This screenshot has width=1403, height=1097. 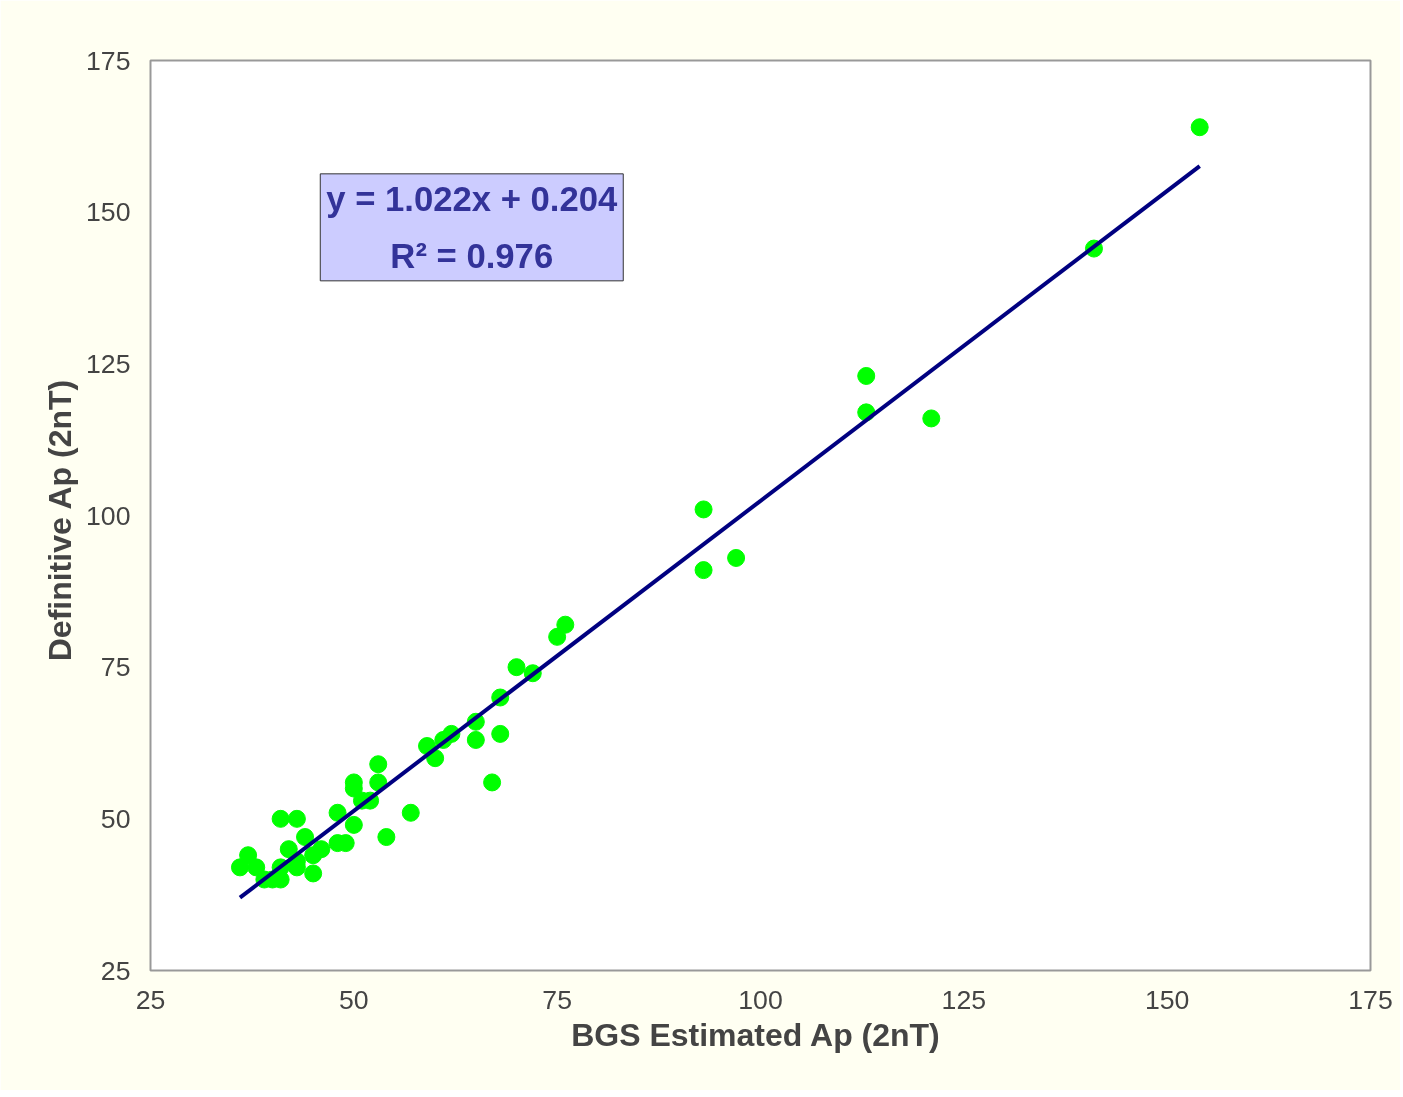 What do you see at coordinates (108, 60) in the screenshot?
I see `y-tick-label: 175` at bounding box center [108, 60].